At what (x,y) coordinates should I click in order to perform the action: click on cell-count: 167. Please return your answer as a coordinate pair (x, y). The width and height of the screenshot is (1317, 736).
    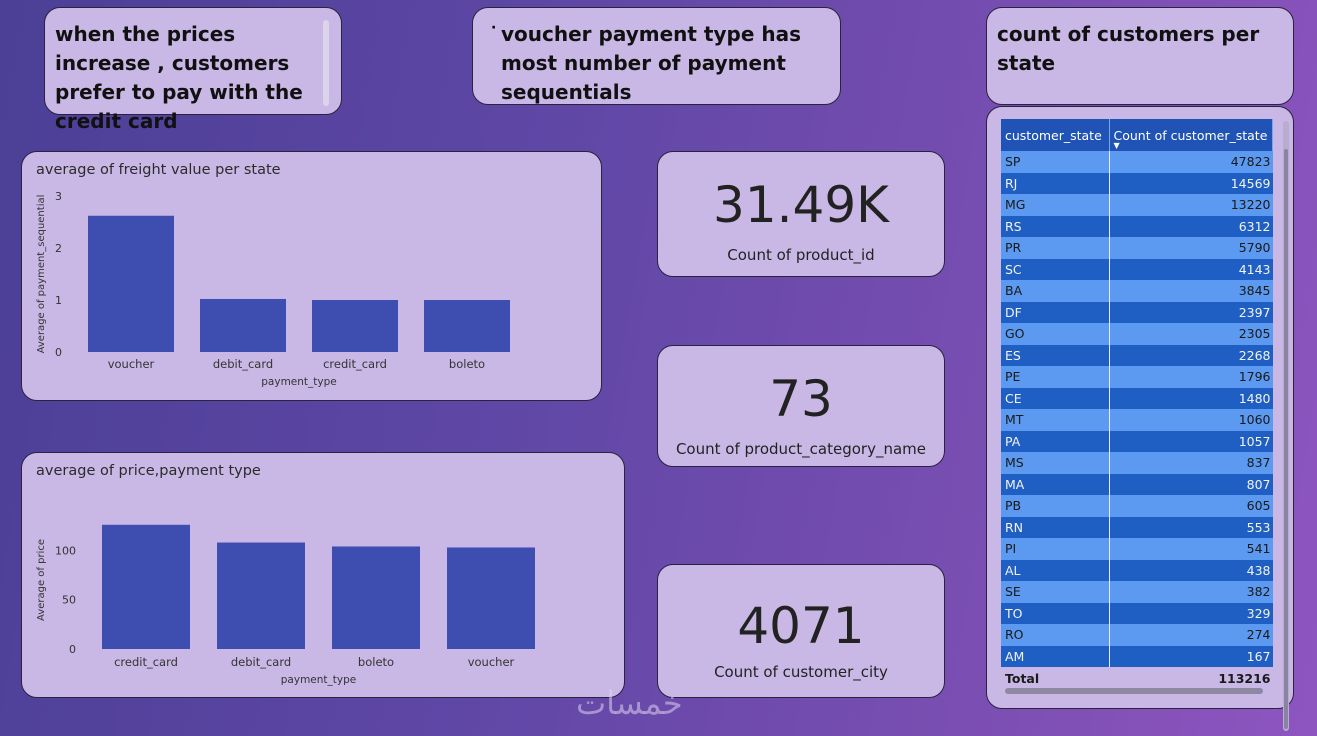
    Looking at the image, I should click on (1191, 656).